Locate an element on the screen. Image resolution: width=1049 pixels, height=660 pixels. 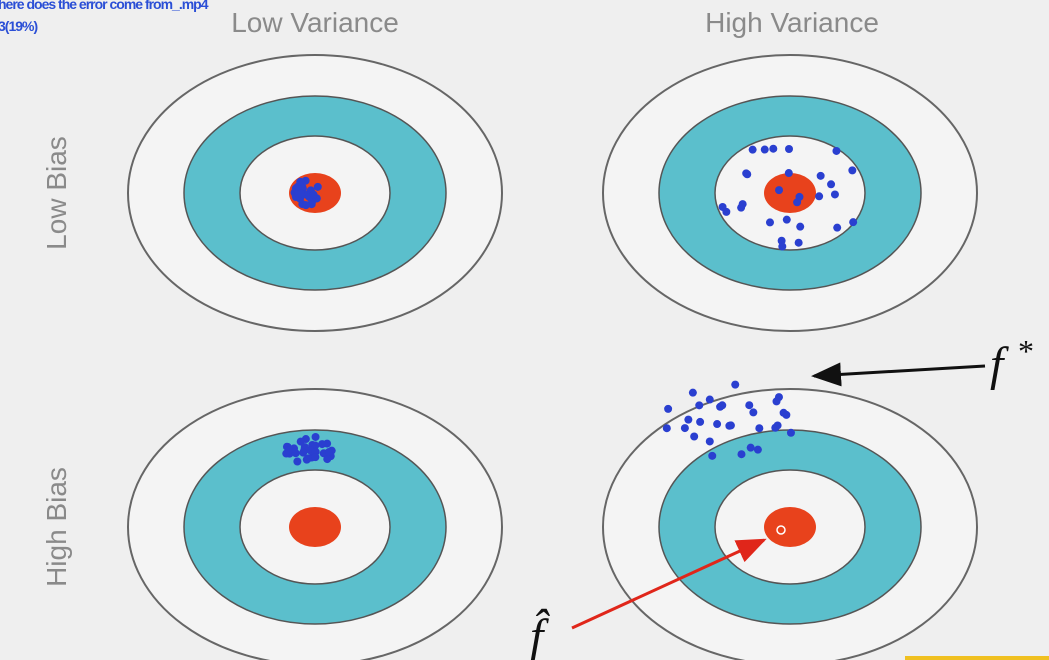
progress-bar is located at coordinates (977, 658).